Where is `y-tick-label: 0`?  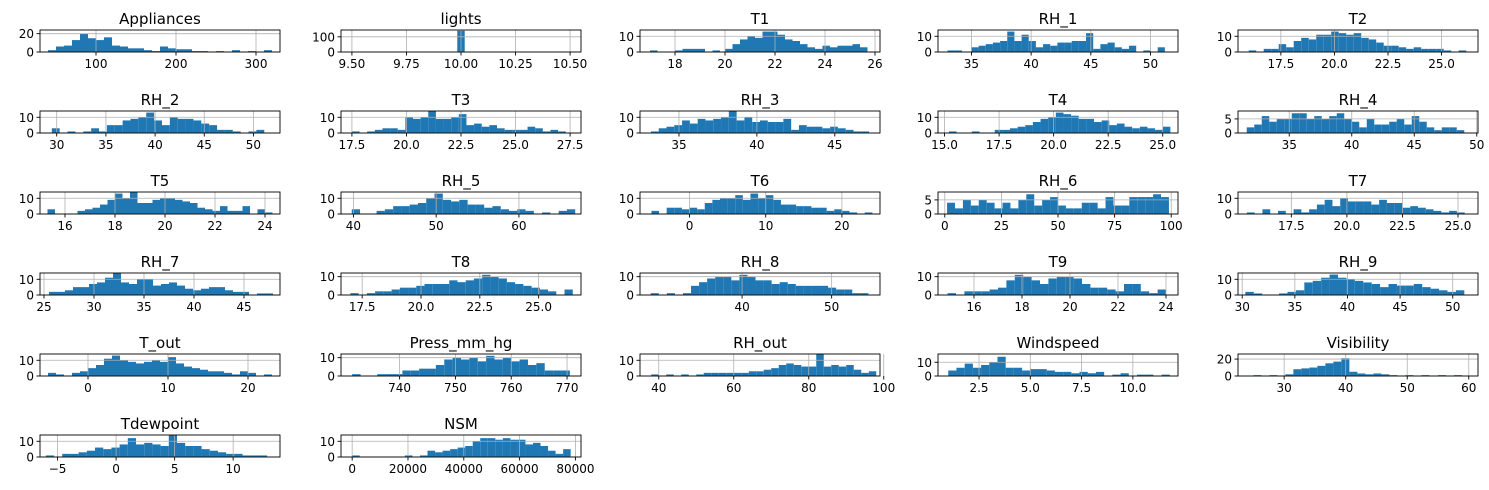 y-tick-label: 0 is located at coordinates (928, 134).